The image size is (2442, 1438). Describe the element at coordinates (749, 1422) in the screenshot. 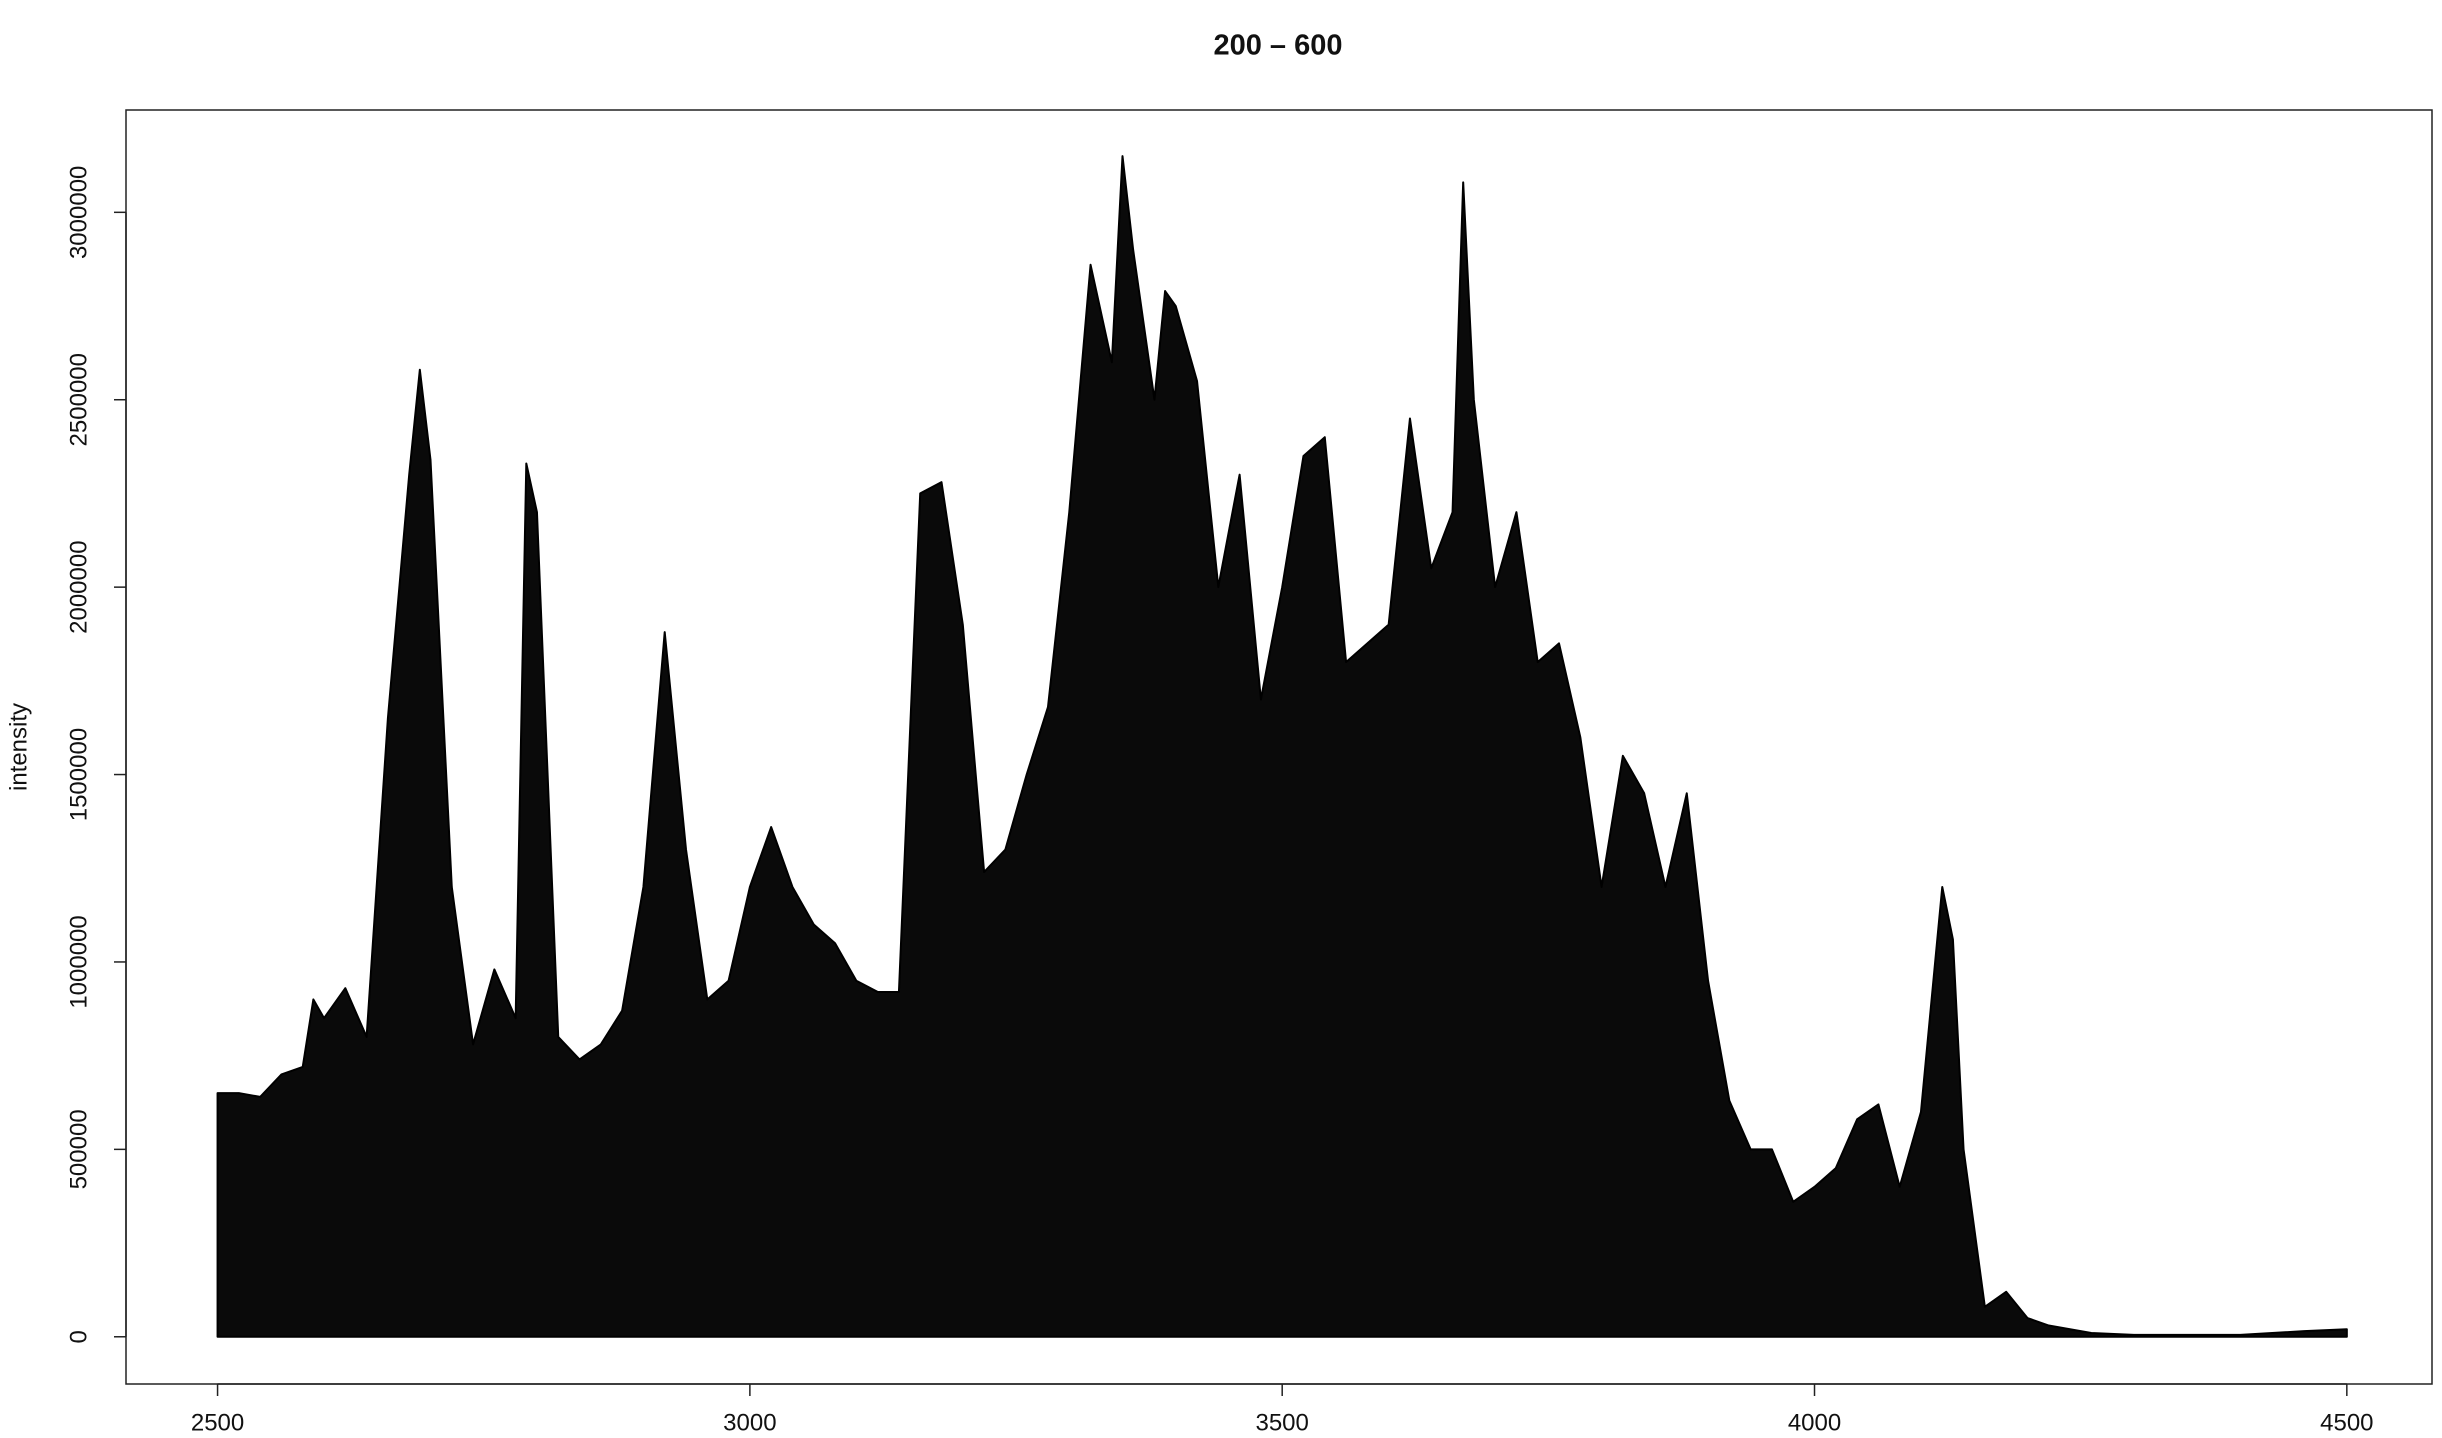

I see `x-tick-label: 3000` at that location.